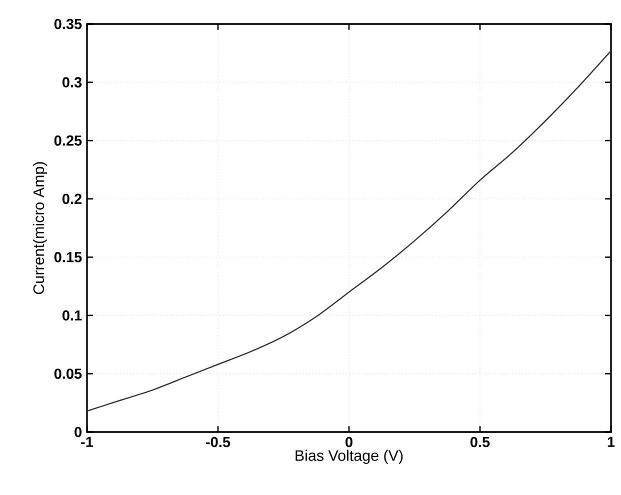 This screenshot has width=621, height=495. What do you see at coordinates (68, 373) in the screenshot?
I see `y-tick-label: 0.05` at bounding box center [68, 373].